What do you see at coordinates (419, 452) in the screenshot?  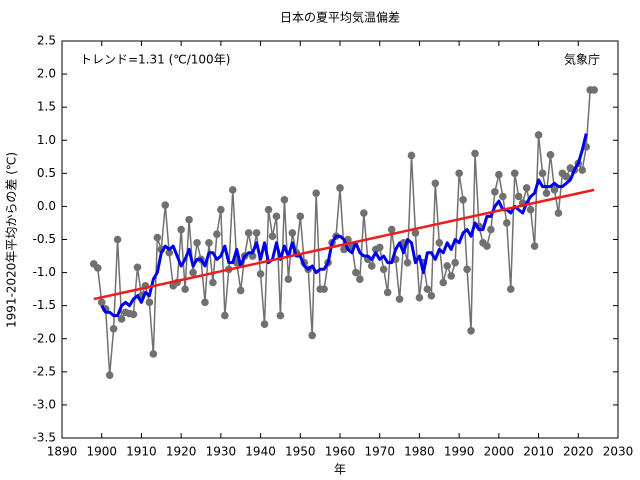 I see `x-tick-label: 1980` at bounding box center [419, 452].